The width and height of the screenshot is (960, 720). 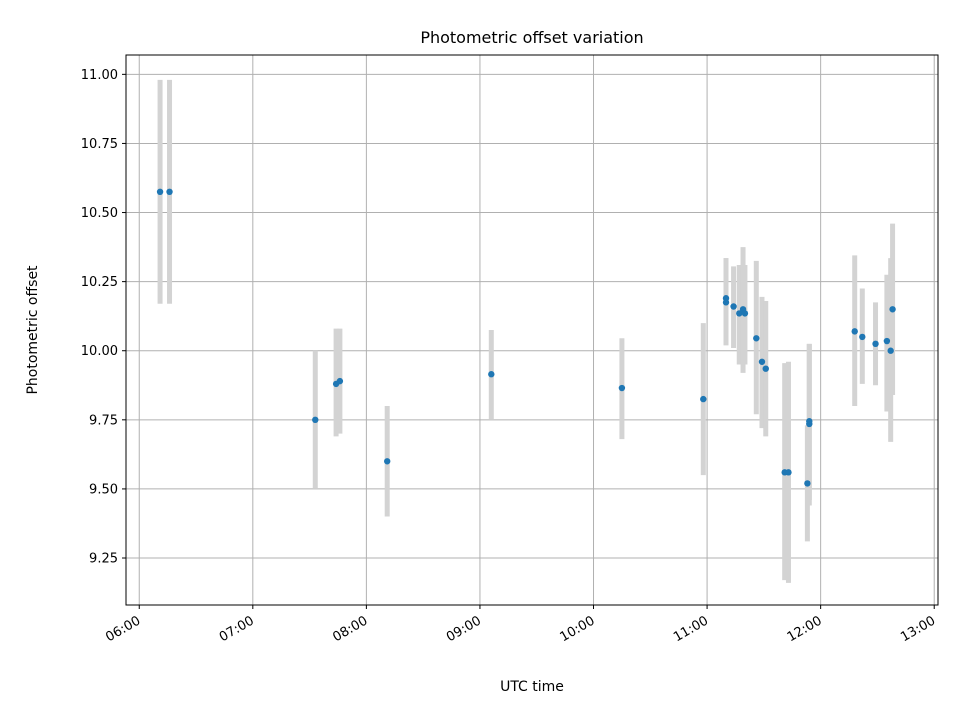 I want to click on y-axis: 9.25 9.50 9.75 10.00 10.25 10.50 10.75 11.00, so click(x=103, y=317).